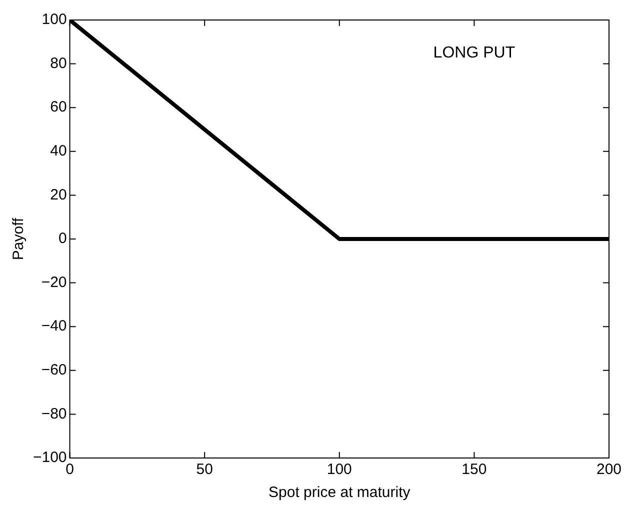 The image size is (635, 512). What do you see at coordinates (54, 19) in the screenshot?
I see `y-tick-label: 100` at bounding box center [54, 19].